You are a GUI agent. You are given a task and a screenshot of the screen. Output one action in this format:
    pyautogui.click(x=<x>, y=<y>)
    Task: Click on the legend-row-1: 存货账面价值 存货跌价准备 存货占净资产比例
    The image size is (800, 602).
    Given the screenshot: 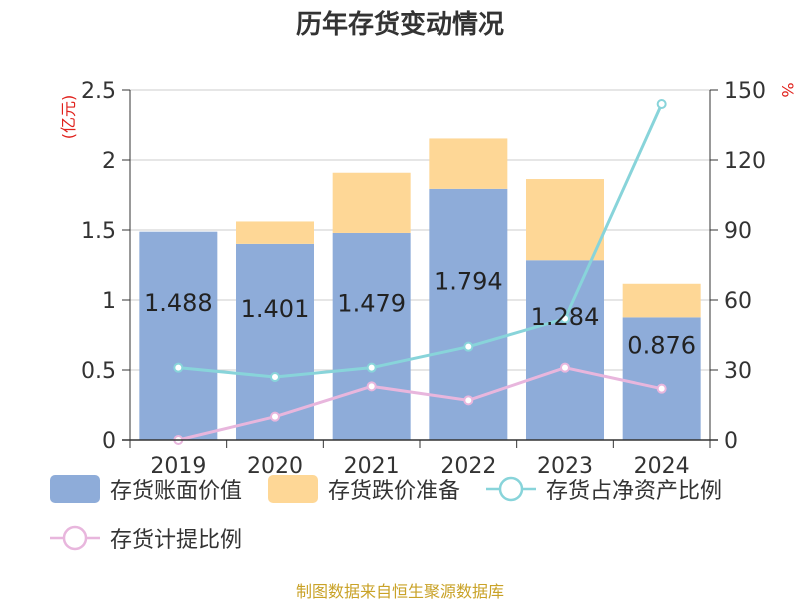 What is the action you would take?
    pyautogui.click(x=399, y=489)
    